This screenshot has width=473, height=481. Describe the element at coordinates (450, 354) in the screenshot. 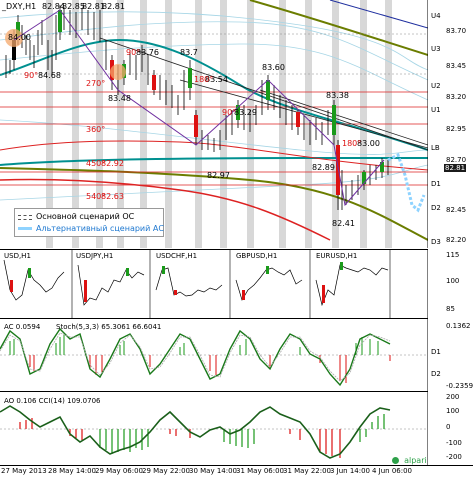

I see `ac-axis: 0.1362 D1 D2 -0.2359` at that location.